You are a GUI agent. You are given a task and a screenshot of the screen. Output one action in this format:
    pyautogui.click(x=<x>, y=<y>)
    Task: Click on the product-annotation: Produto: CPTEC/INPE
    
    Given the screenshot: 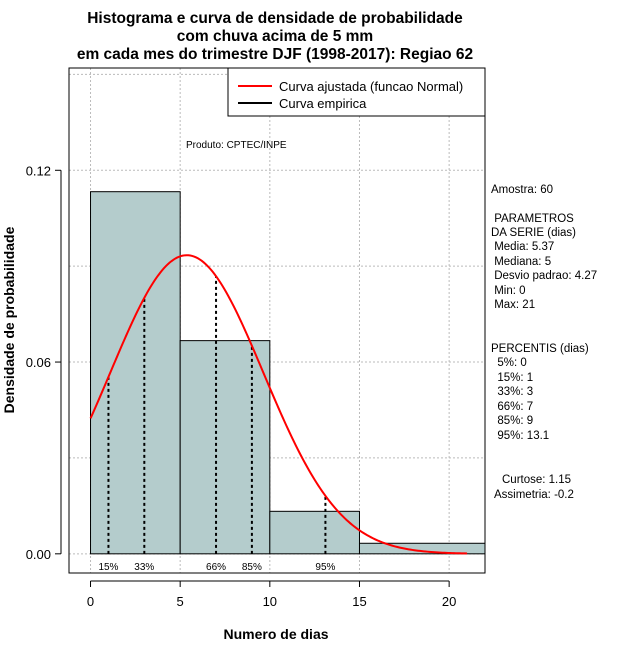 What is the action you would take?
    pyautogui.click(x=236, y=145)
    